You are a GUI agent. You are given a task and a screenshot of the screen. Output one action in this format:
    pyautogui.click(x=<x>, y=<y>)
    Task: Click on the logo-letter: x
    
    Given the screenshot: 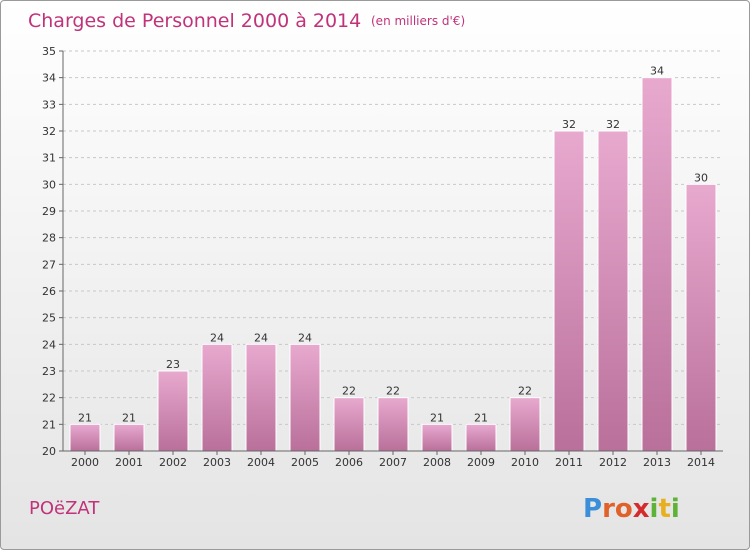 What is the action you would take?
    pyautogui.click(x=641, y=509)
    